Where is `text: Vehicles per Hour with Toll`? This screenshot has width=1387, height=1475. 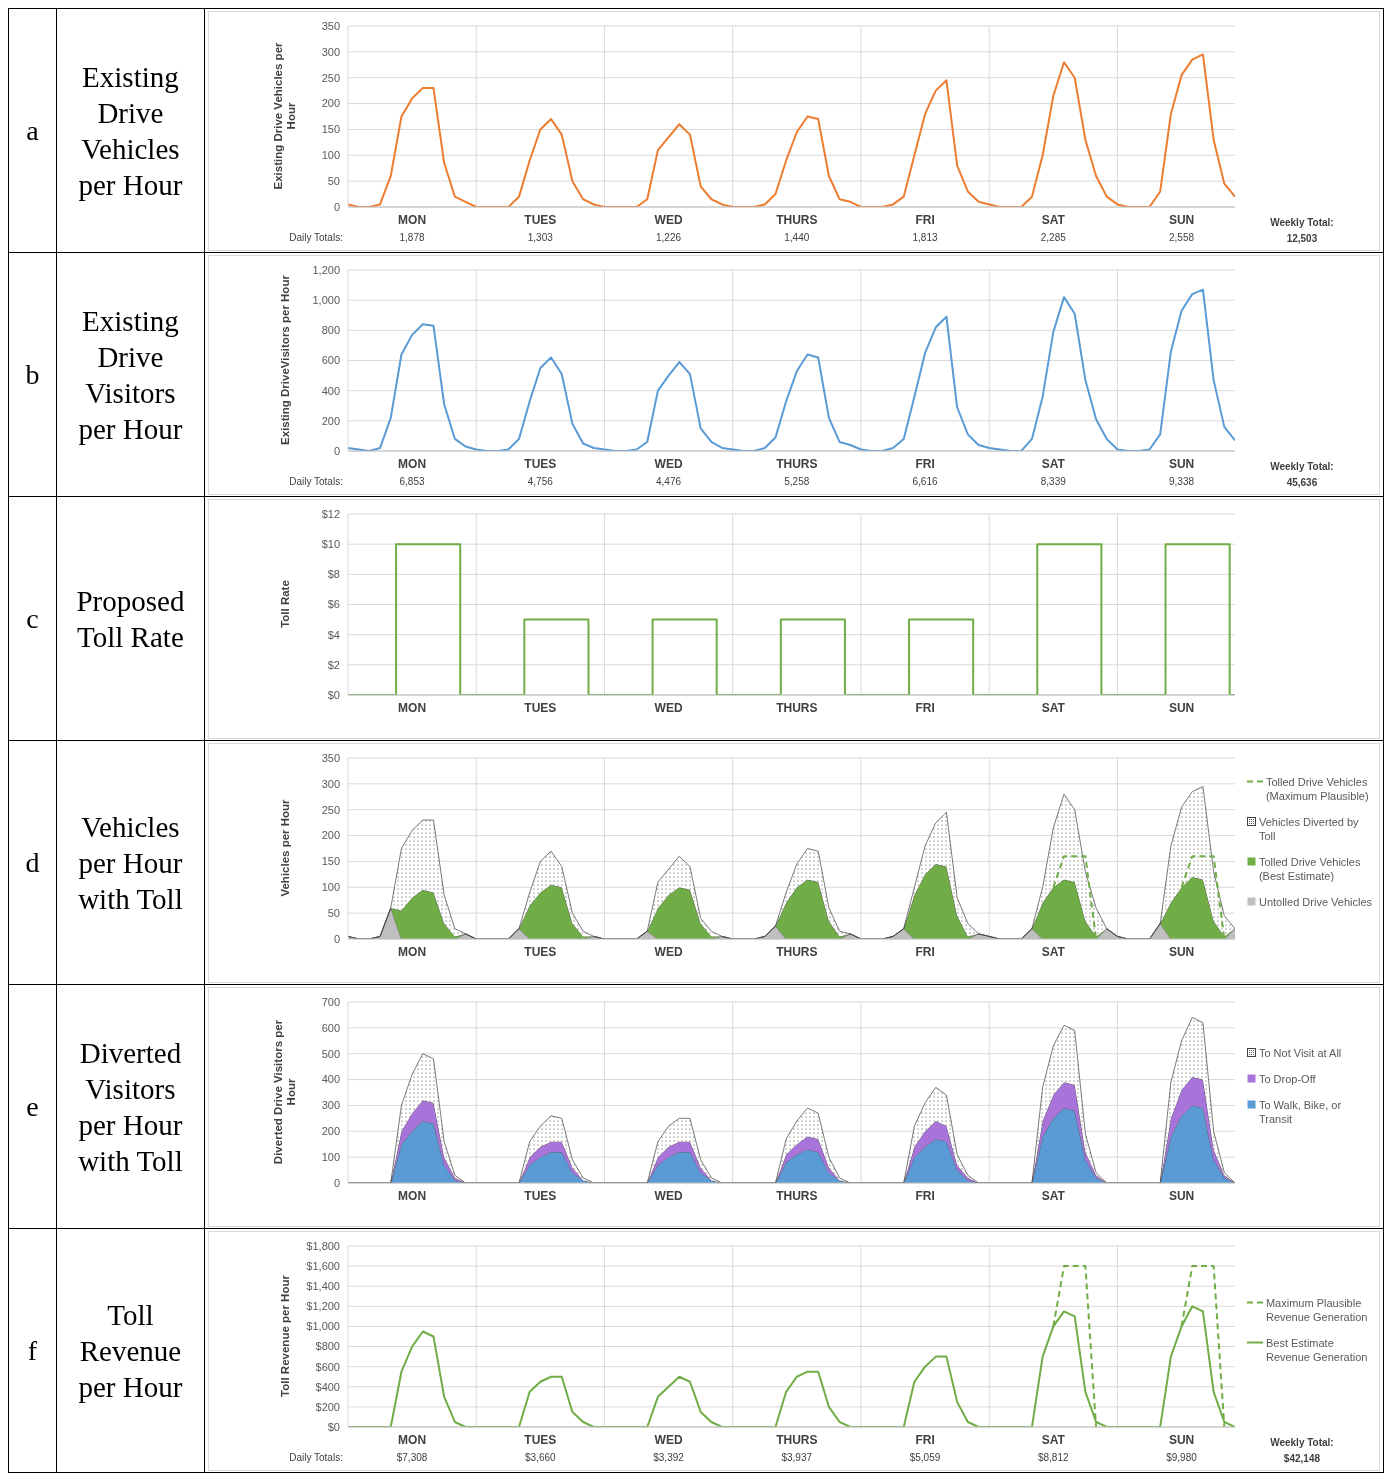 text: Vehicles per Hour with Toll is located at coordinates (130, 862).